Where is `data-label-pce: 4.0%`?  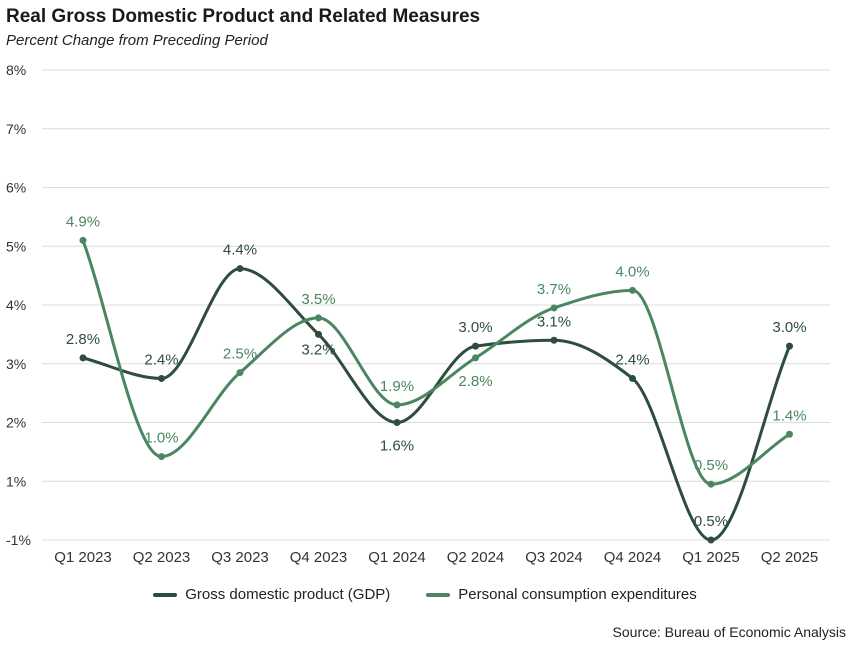 data-label-pce: 4.0% is located at coordinates (632, 271).